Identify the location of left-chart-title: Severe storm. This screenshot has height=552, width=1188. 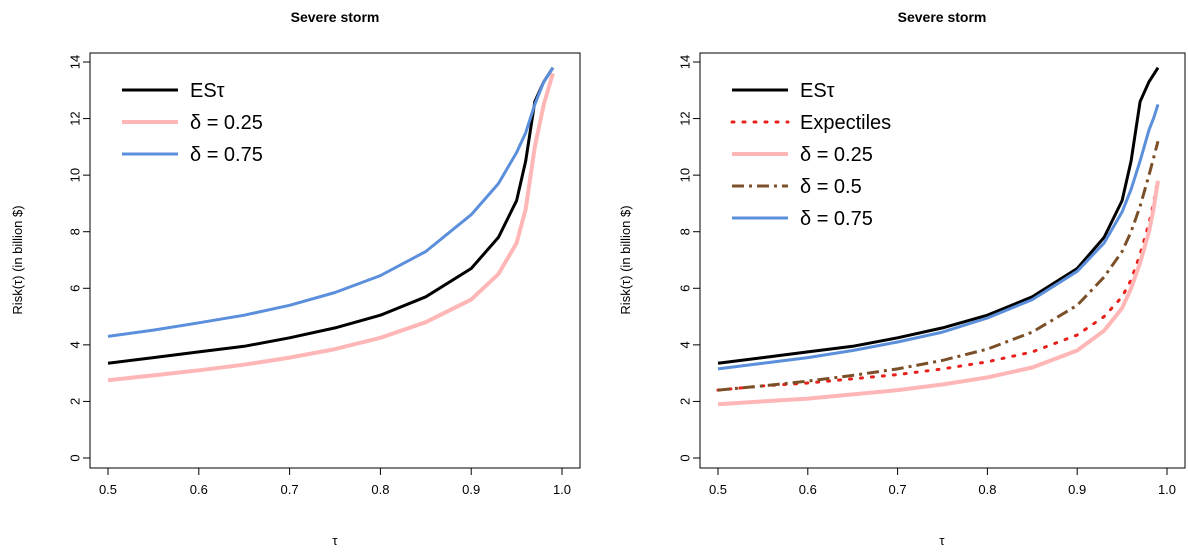
(335, 17).